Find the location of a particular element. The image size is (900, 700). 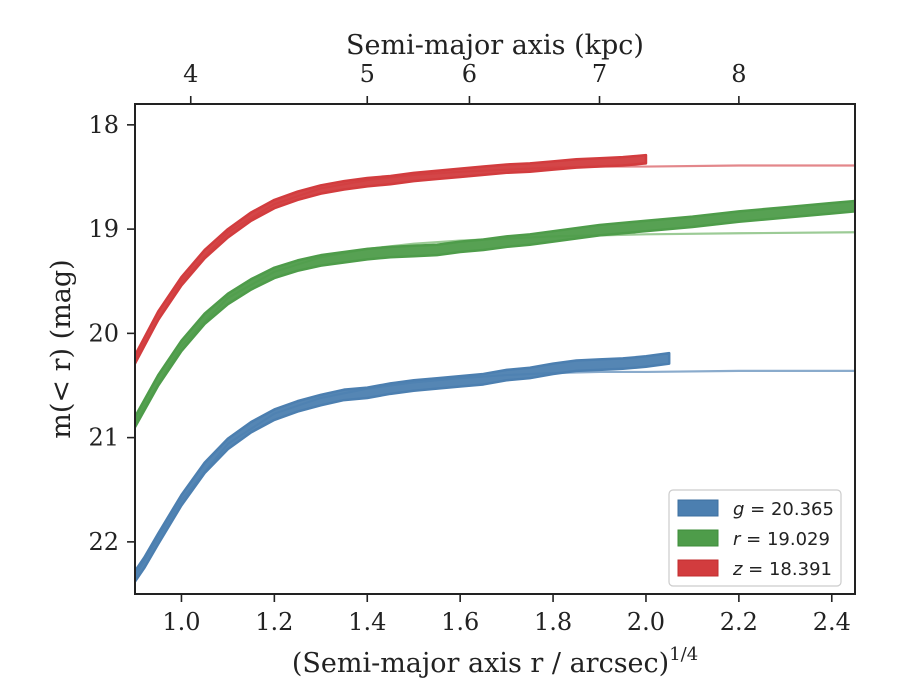

y-tick-label: 19 is located at coordinates (103, 229).